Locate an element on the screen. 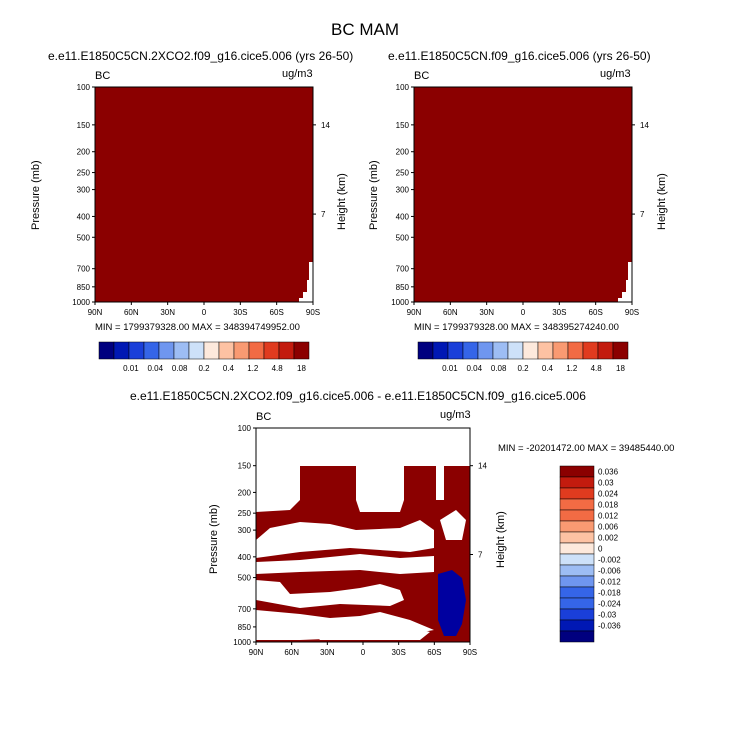 The width and height of the screenshot is (730, 734). panel3-colorbar-label: 0.036 is located at coordinates (608, 472).